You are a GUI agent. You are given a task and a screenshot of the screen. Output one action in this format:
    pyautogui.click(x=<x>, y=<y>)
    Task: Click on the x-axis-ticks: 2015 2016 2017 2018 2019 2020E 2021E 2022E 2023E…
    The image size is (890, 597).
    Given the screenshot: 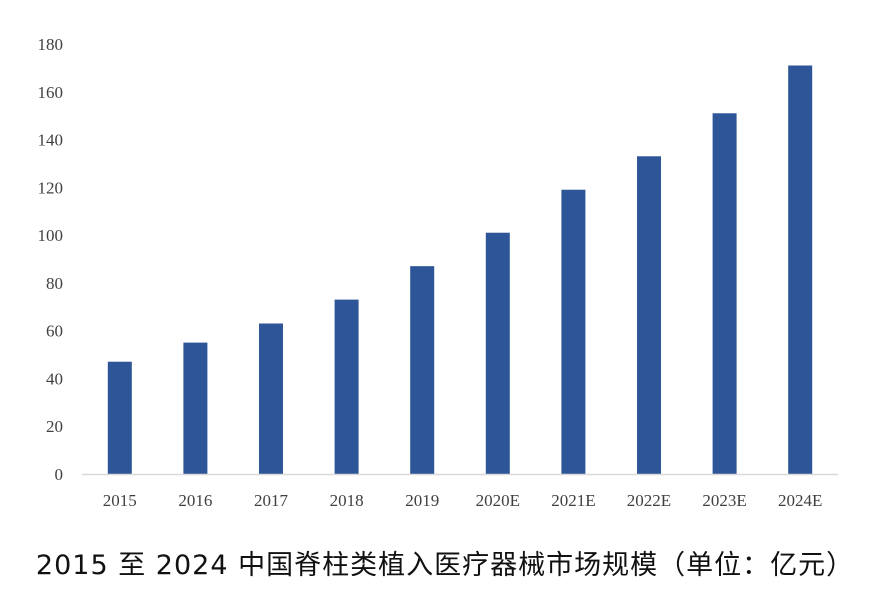 What is the action you would take?
    pyautogui.click(x=463, y=500)
    